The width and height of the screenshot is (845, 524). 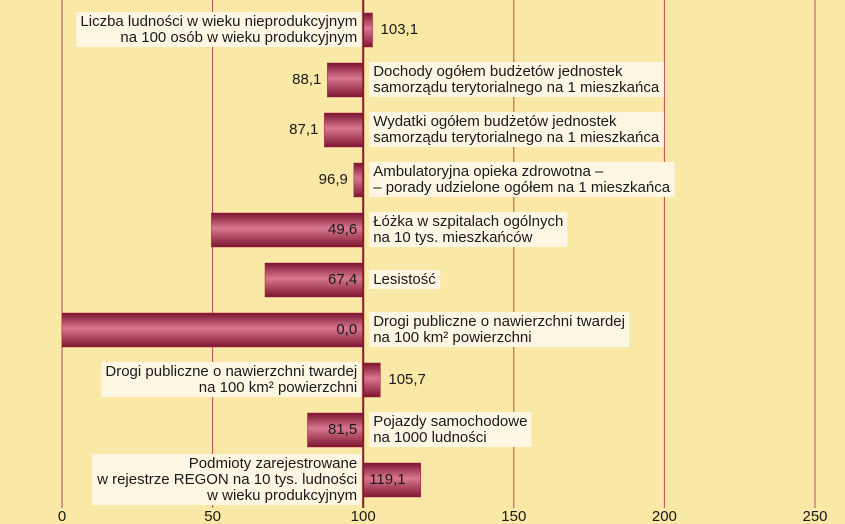 What do you see at coordinates (281, 495) in the screenshot?
I see `category-label-line: w wieku produkcyjnym` at bounding box center [281, 495].